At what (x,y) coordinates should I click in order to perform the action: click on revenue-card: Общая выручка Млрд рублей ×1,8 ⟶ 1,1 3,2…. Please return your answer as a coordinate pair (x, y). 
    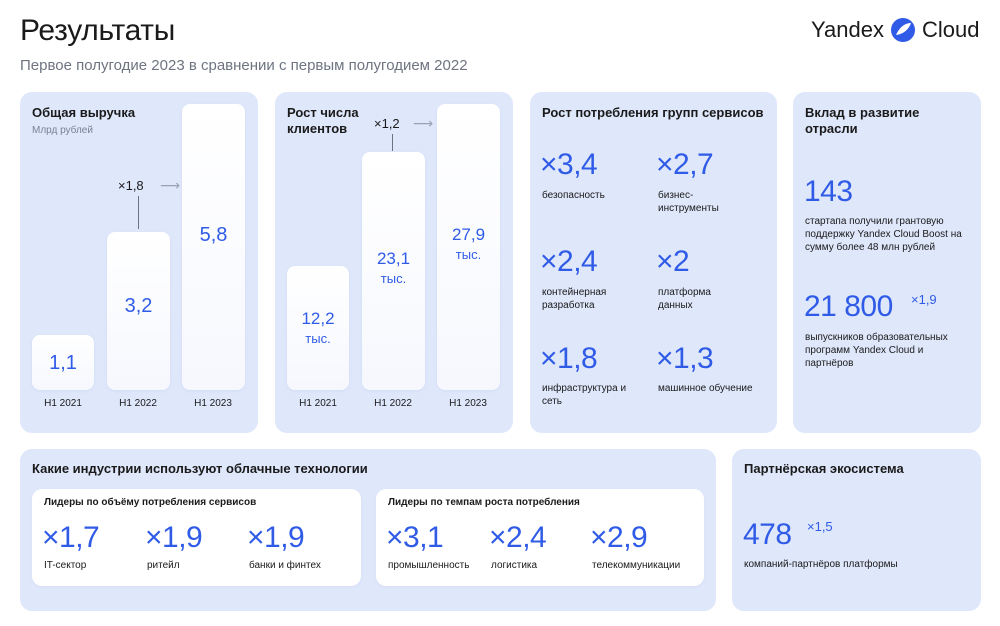
    Looking at the image, I should click on (139, 262).